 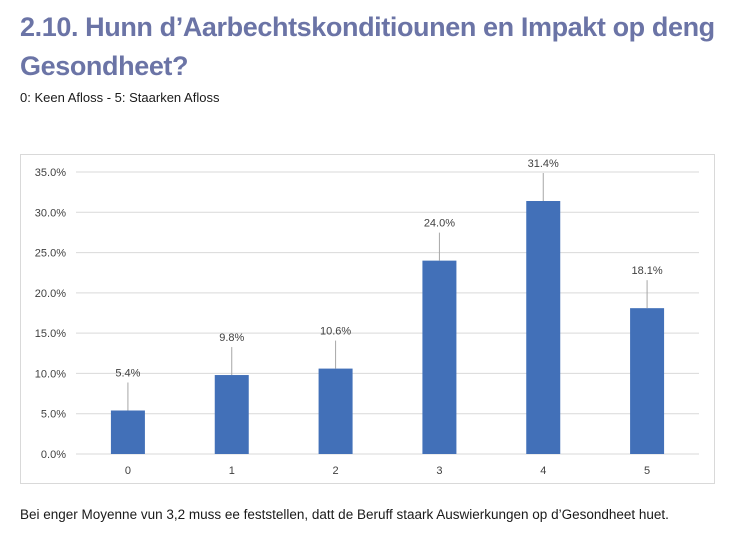 I want to click on y-tick-label: 25.0%, so click(x=50, y=254).